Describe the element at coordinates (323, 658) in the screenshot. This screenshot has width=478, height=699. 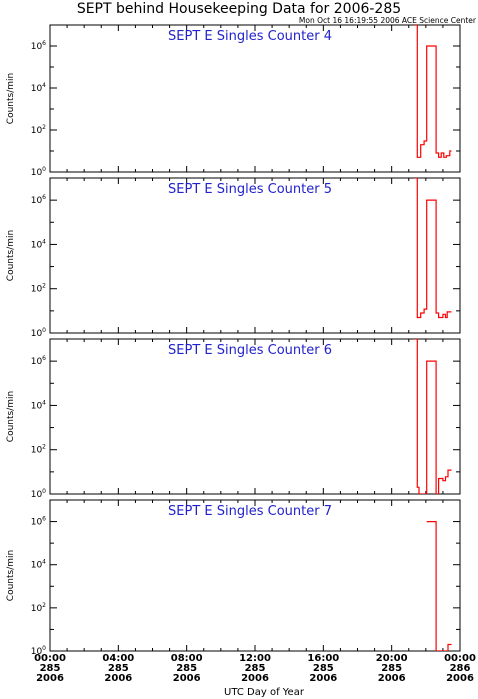
I see `x-tick-label: 16:00` at that location.